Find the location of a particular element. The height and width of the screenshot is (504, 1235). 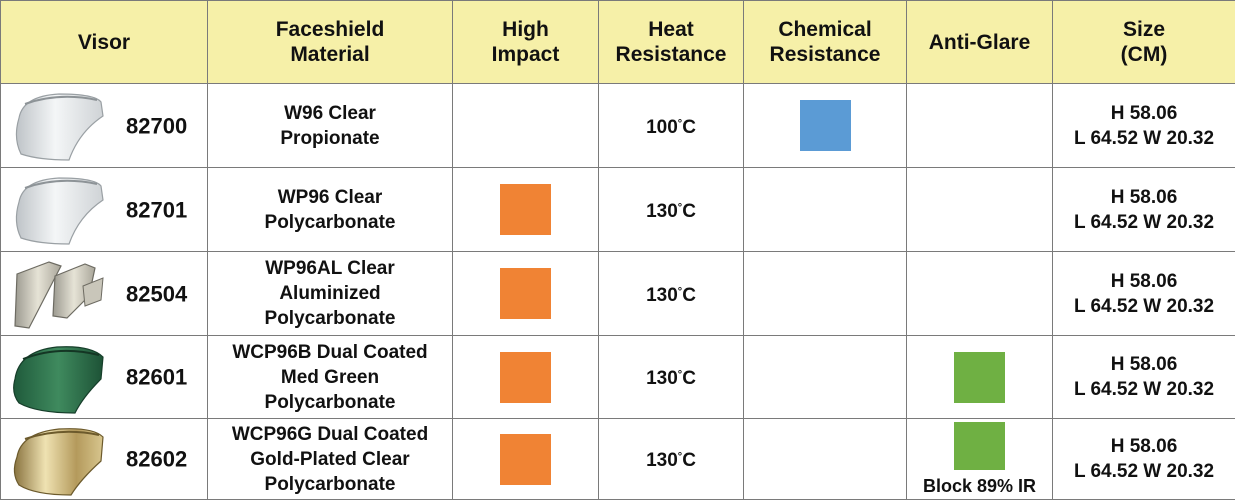

heat-cell: 100°C is located at coordinates (671, 126).